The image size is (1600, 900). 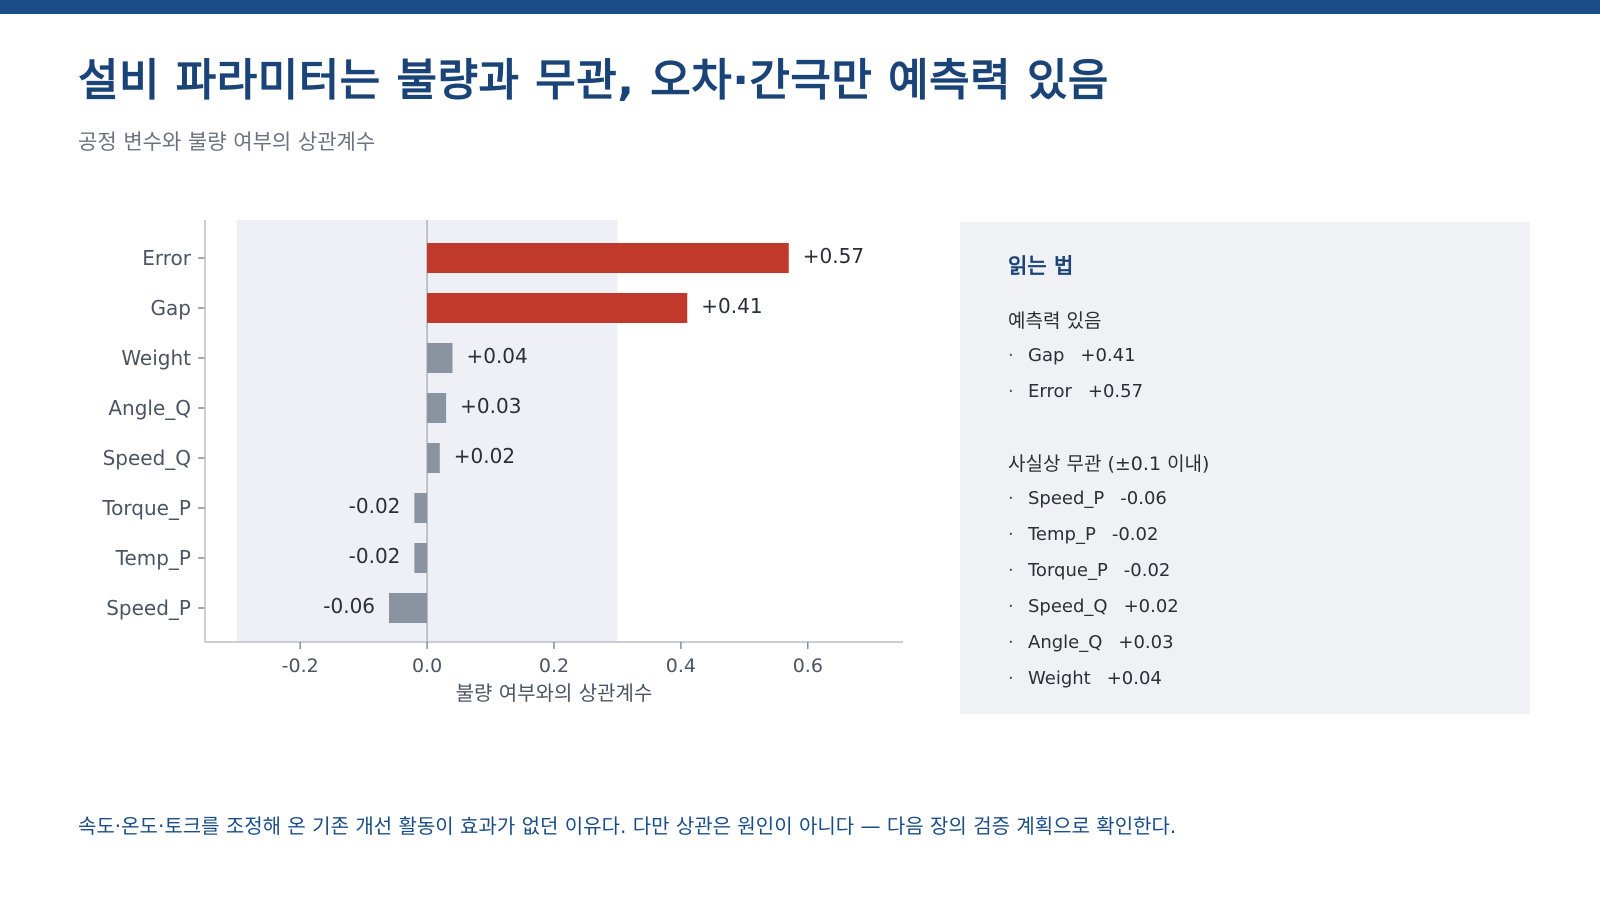 What do you see at coordinates (1059, 678) in the screenshot?
I see `legend-item-name: Weight` at bounding box center [1059, 678].